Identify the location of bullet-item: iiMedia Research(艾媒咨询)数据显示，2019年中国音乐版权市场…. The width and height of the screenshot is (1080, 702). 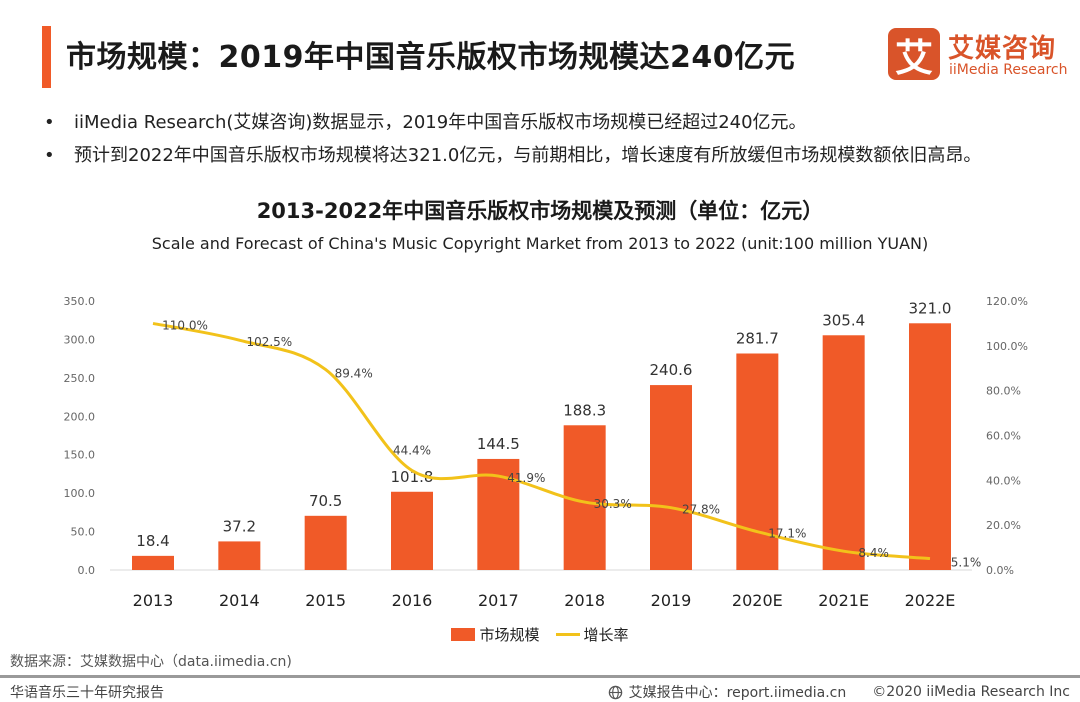
(554, 122).